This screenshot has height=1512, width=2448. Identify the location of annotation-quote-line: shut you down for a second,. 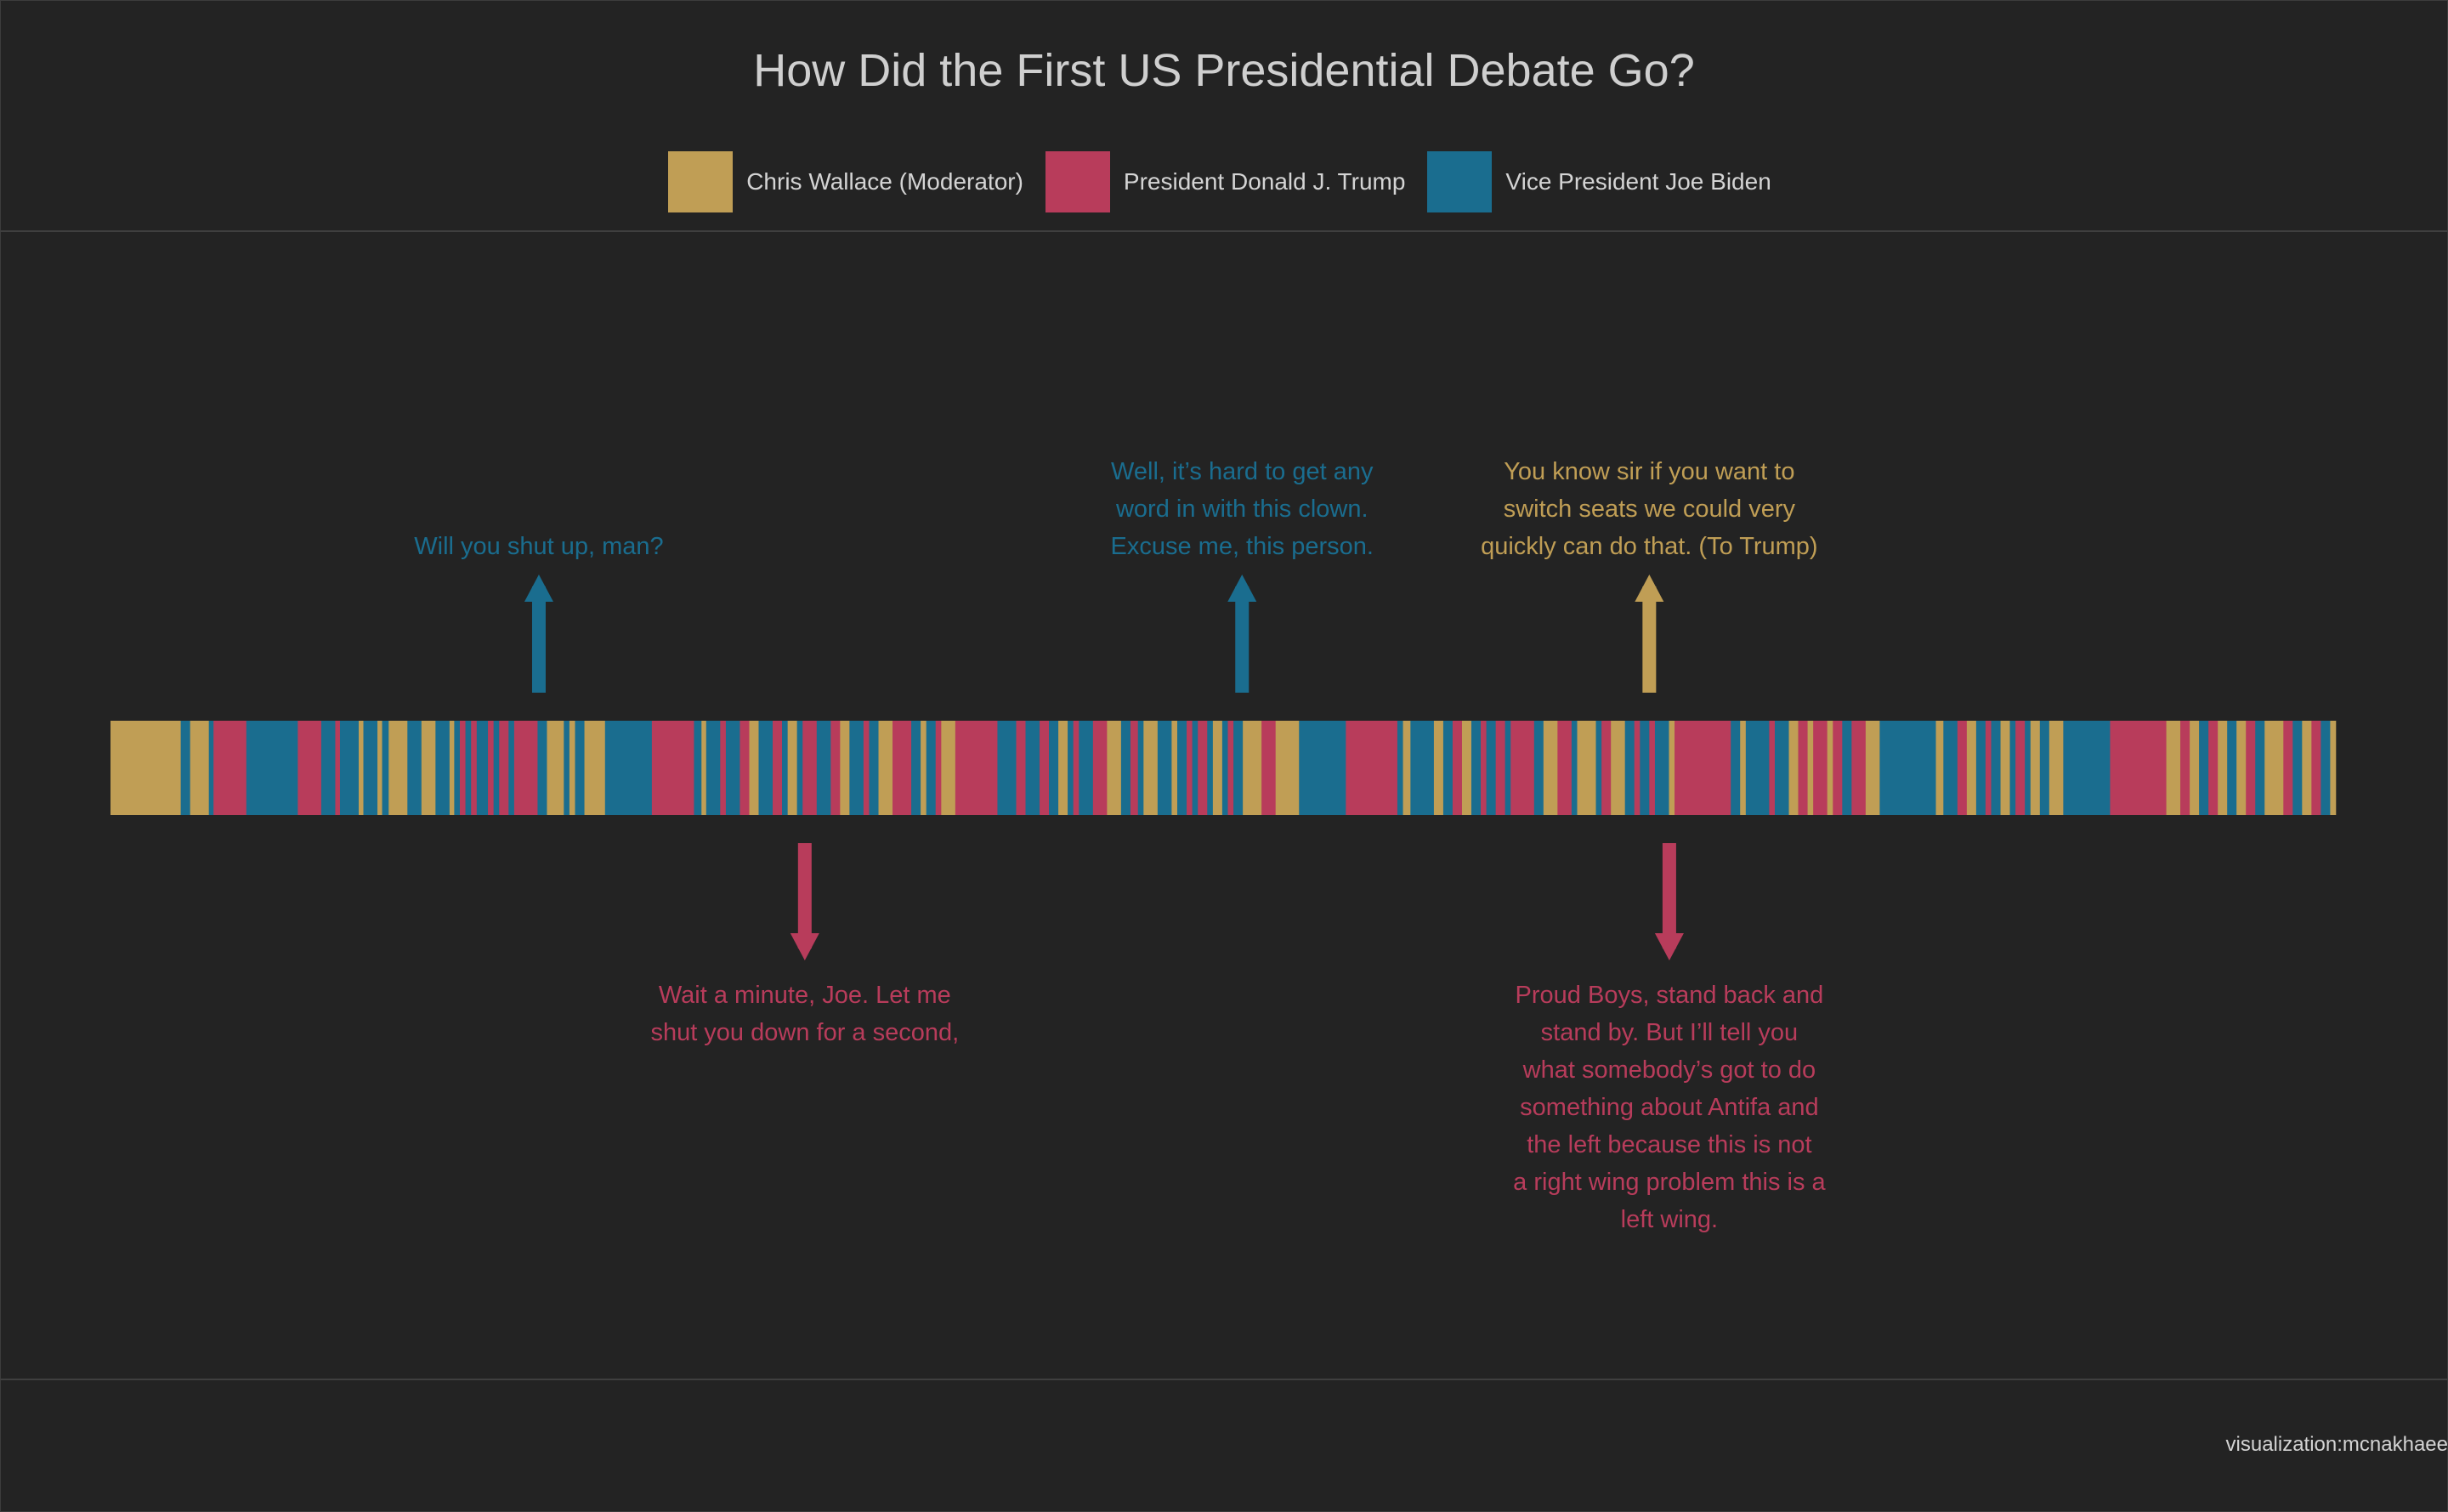
(804, 1032).